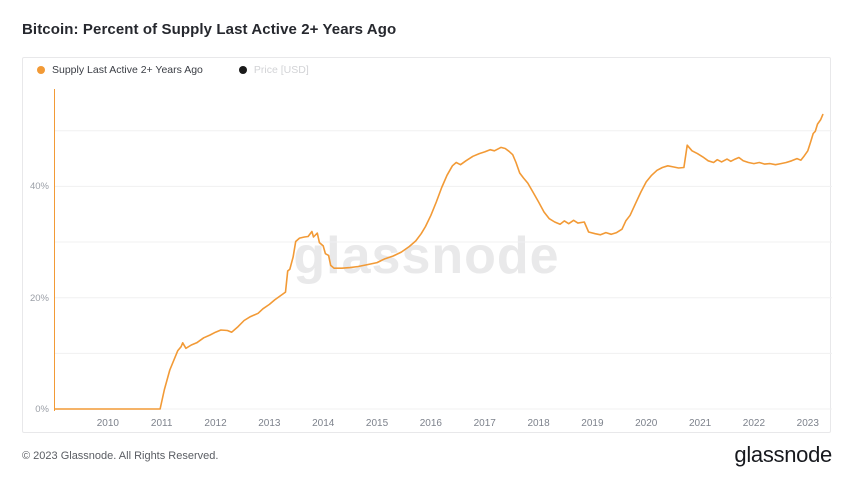  Describe the element at coordinates (242, 70) in the screenshot. I see `legend-dot-price-icon` at that location.